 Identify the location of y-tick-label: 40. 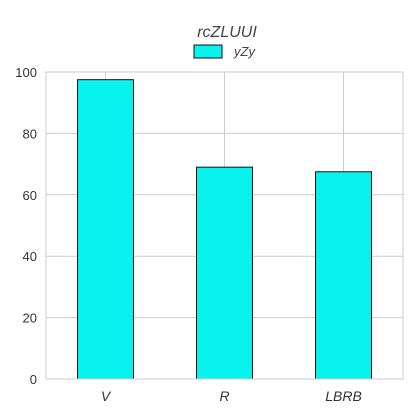
(30, 256).